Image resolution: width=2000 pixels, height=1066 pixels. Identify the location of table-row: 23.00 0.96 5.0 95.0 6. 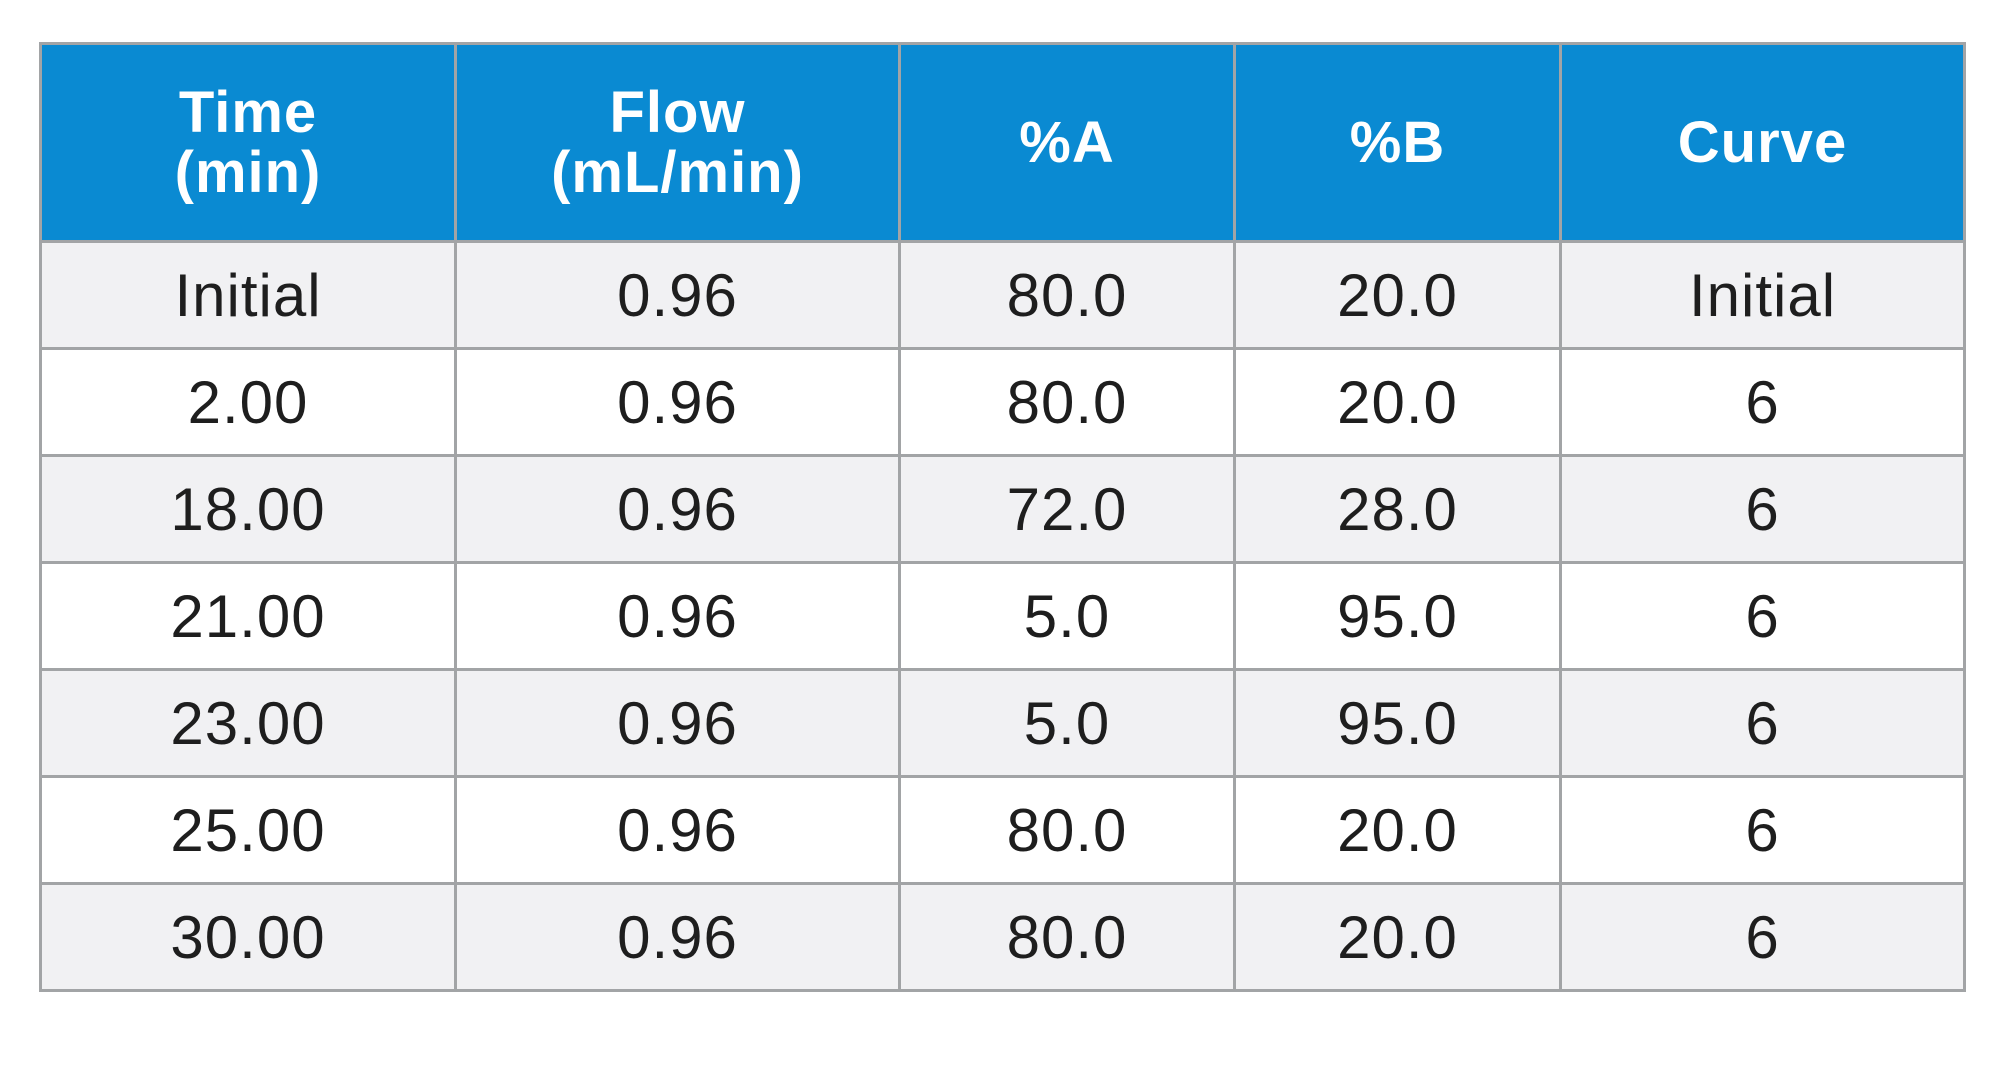
(1002, 723).